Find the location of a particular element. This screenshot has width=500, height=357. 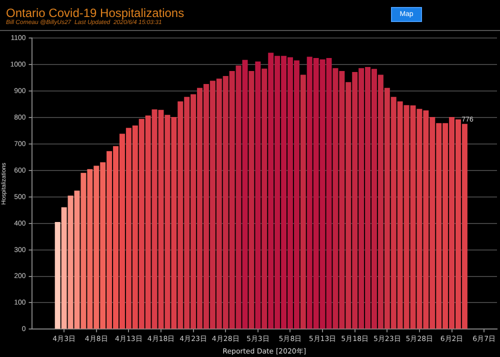

chart-title: Ontario Covid-19 Hospitalizations is located at coordinates (95, 13).